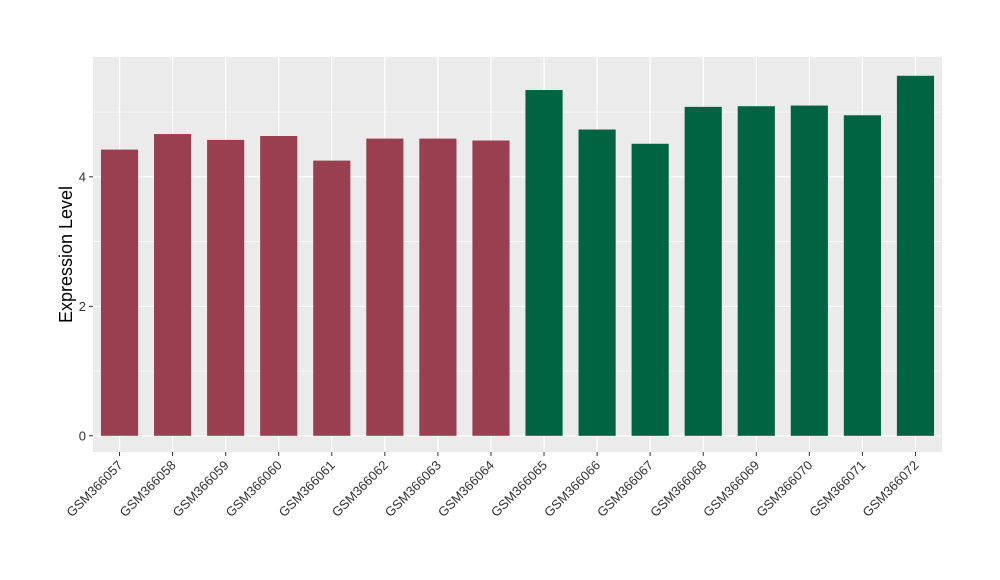  What do you see at coordinates (94, 489) in the screenshot?
I see `x-tick-label: GSM366057` at bounding box center [94, 489].